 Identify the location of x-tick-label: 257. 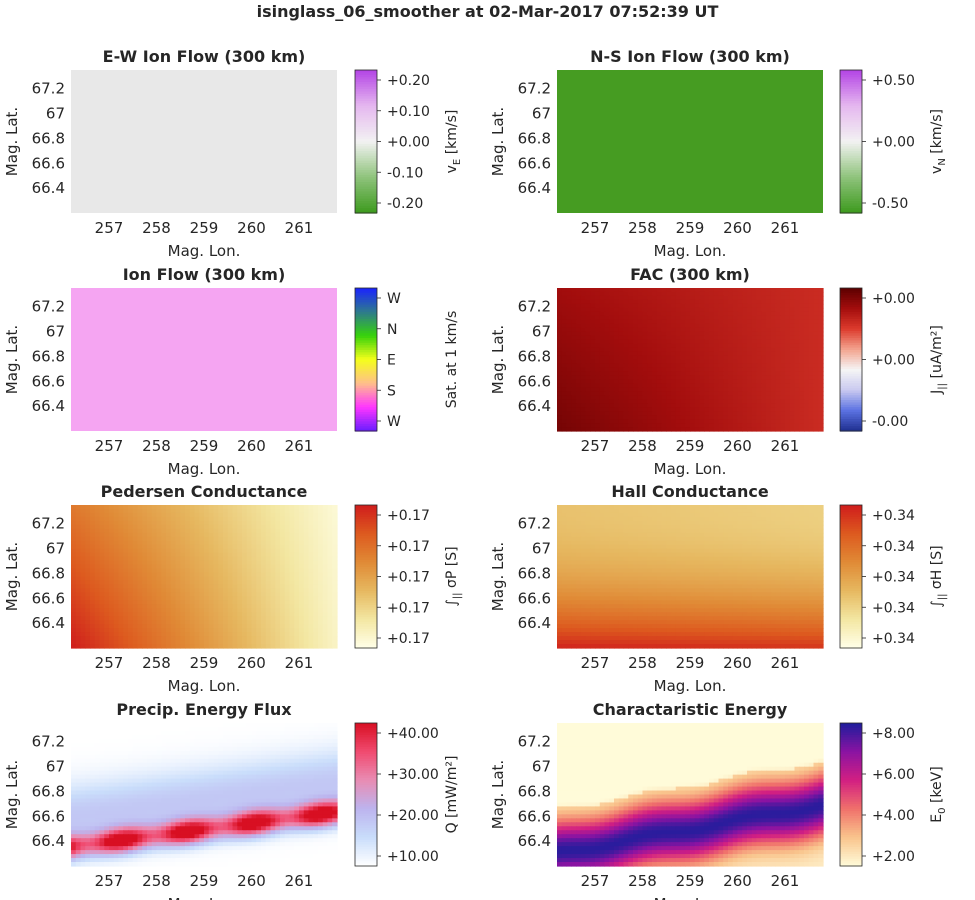
(595, 228).